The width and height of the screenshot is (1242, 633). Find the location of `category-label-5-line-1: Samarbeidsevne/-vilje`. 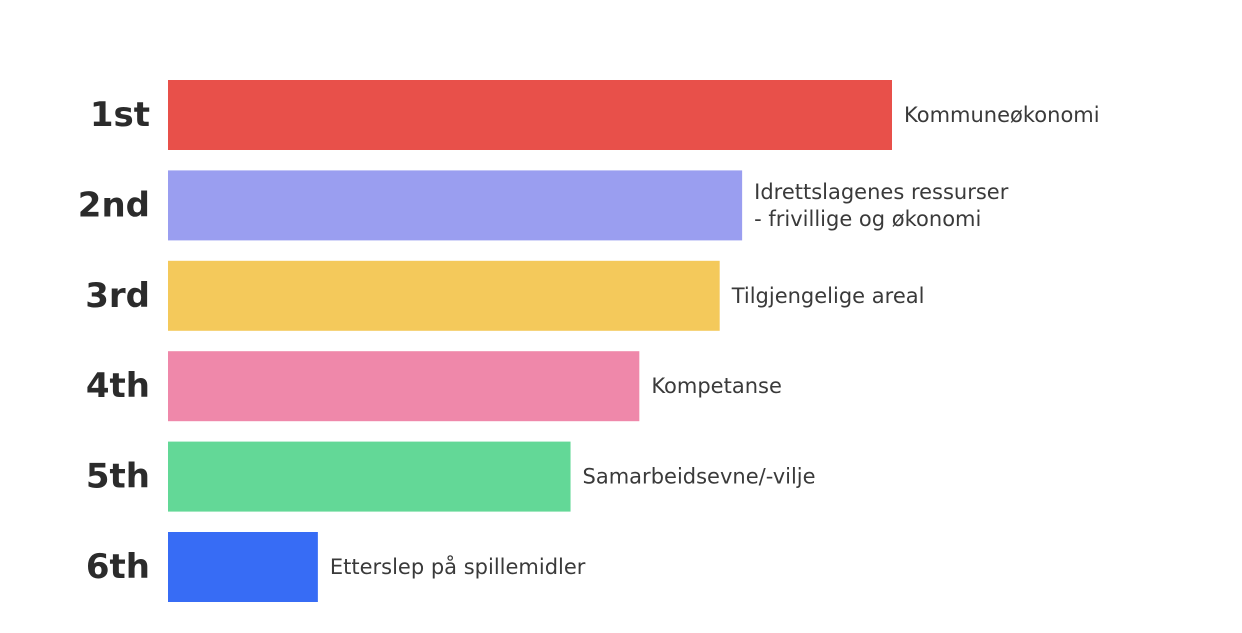

category-label-5-line-1: Samarbeidsevne/-vilje is located at coordinates (699, 477).